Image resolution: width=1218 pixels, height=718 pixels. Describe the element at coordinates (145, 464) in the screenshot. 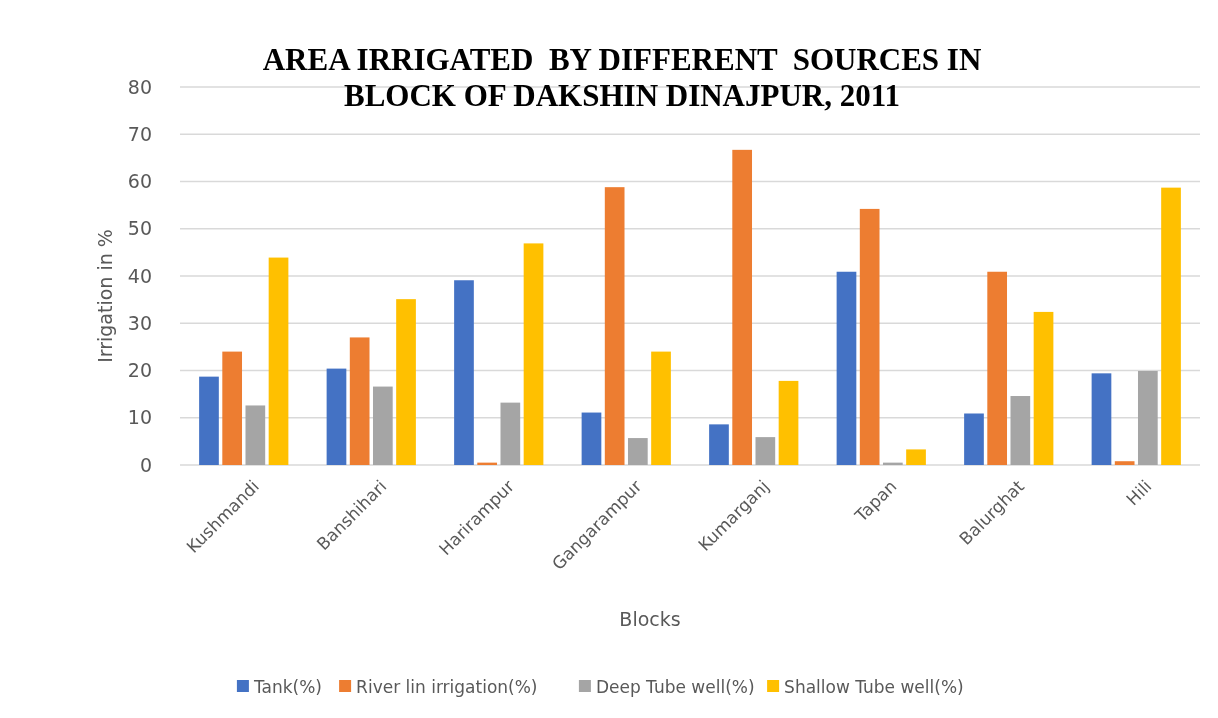

I see `y-tick-label: 0` at that location.